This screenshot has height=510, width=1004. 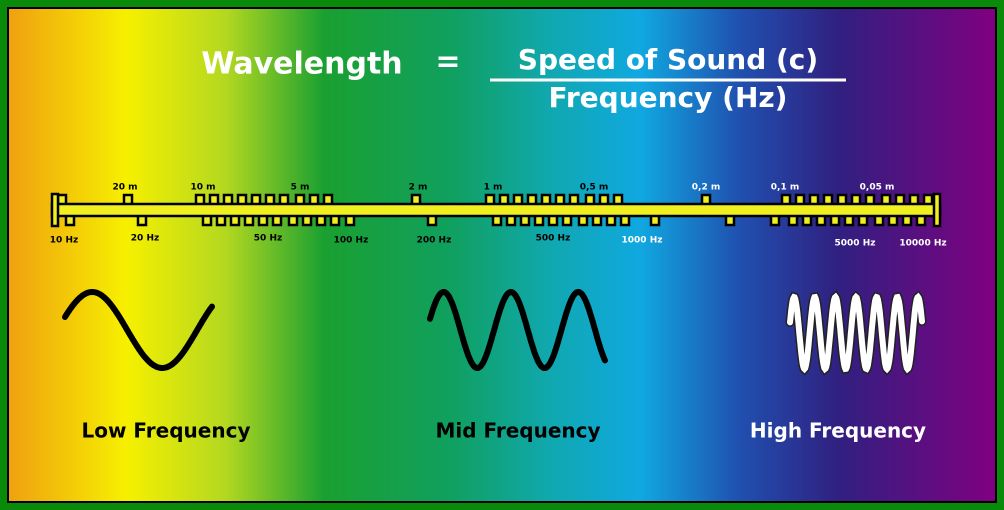 I want to click on wavelength-label: 10 m, so click(x=202, y=188).